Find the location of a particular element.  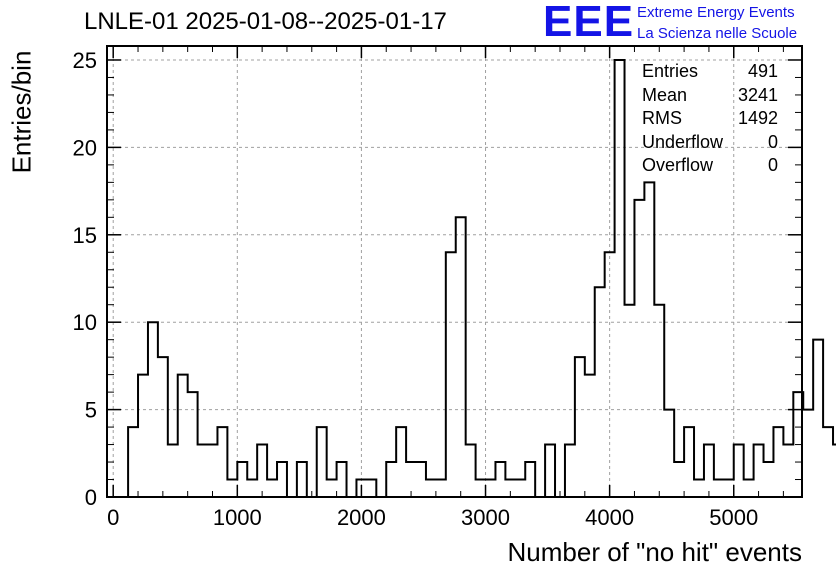

x-tick-label: 0 is located at coordinates (113, 517).